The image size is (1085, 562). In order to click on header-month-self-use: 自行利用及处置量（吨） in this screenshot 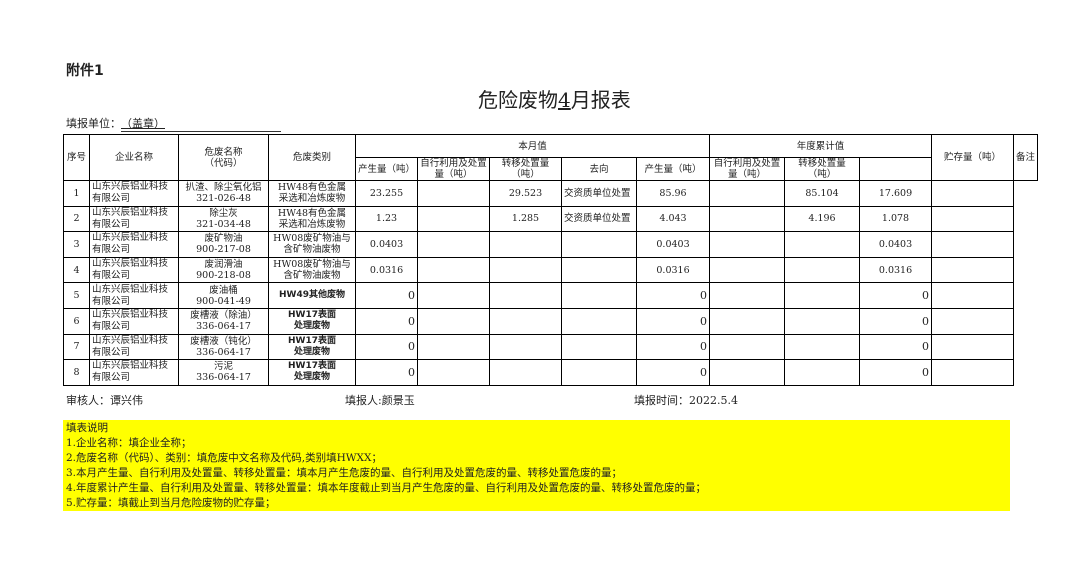, I will do `click(454, 169)`.